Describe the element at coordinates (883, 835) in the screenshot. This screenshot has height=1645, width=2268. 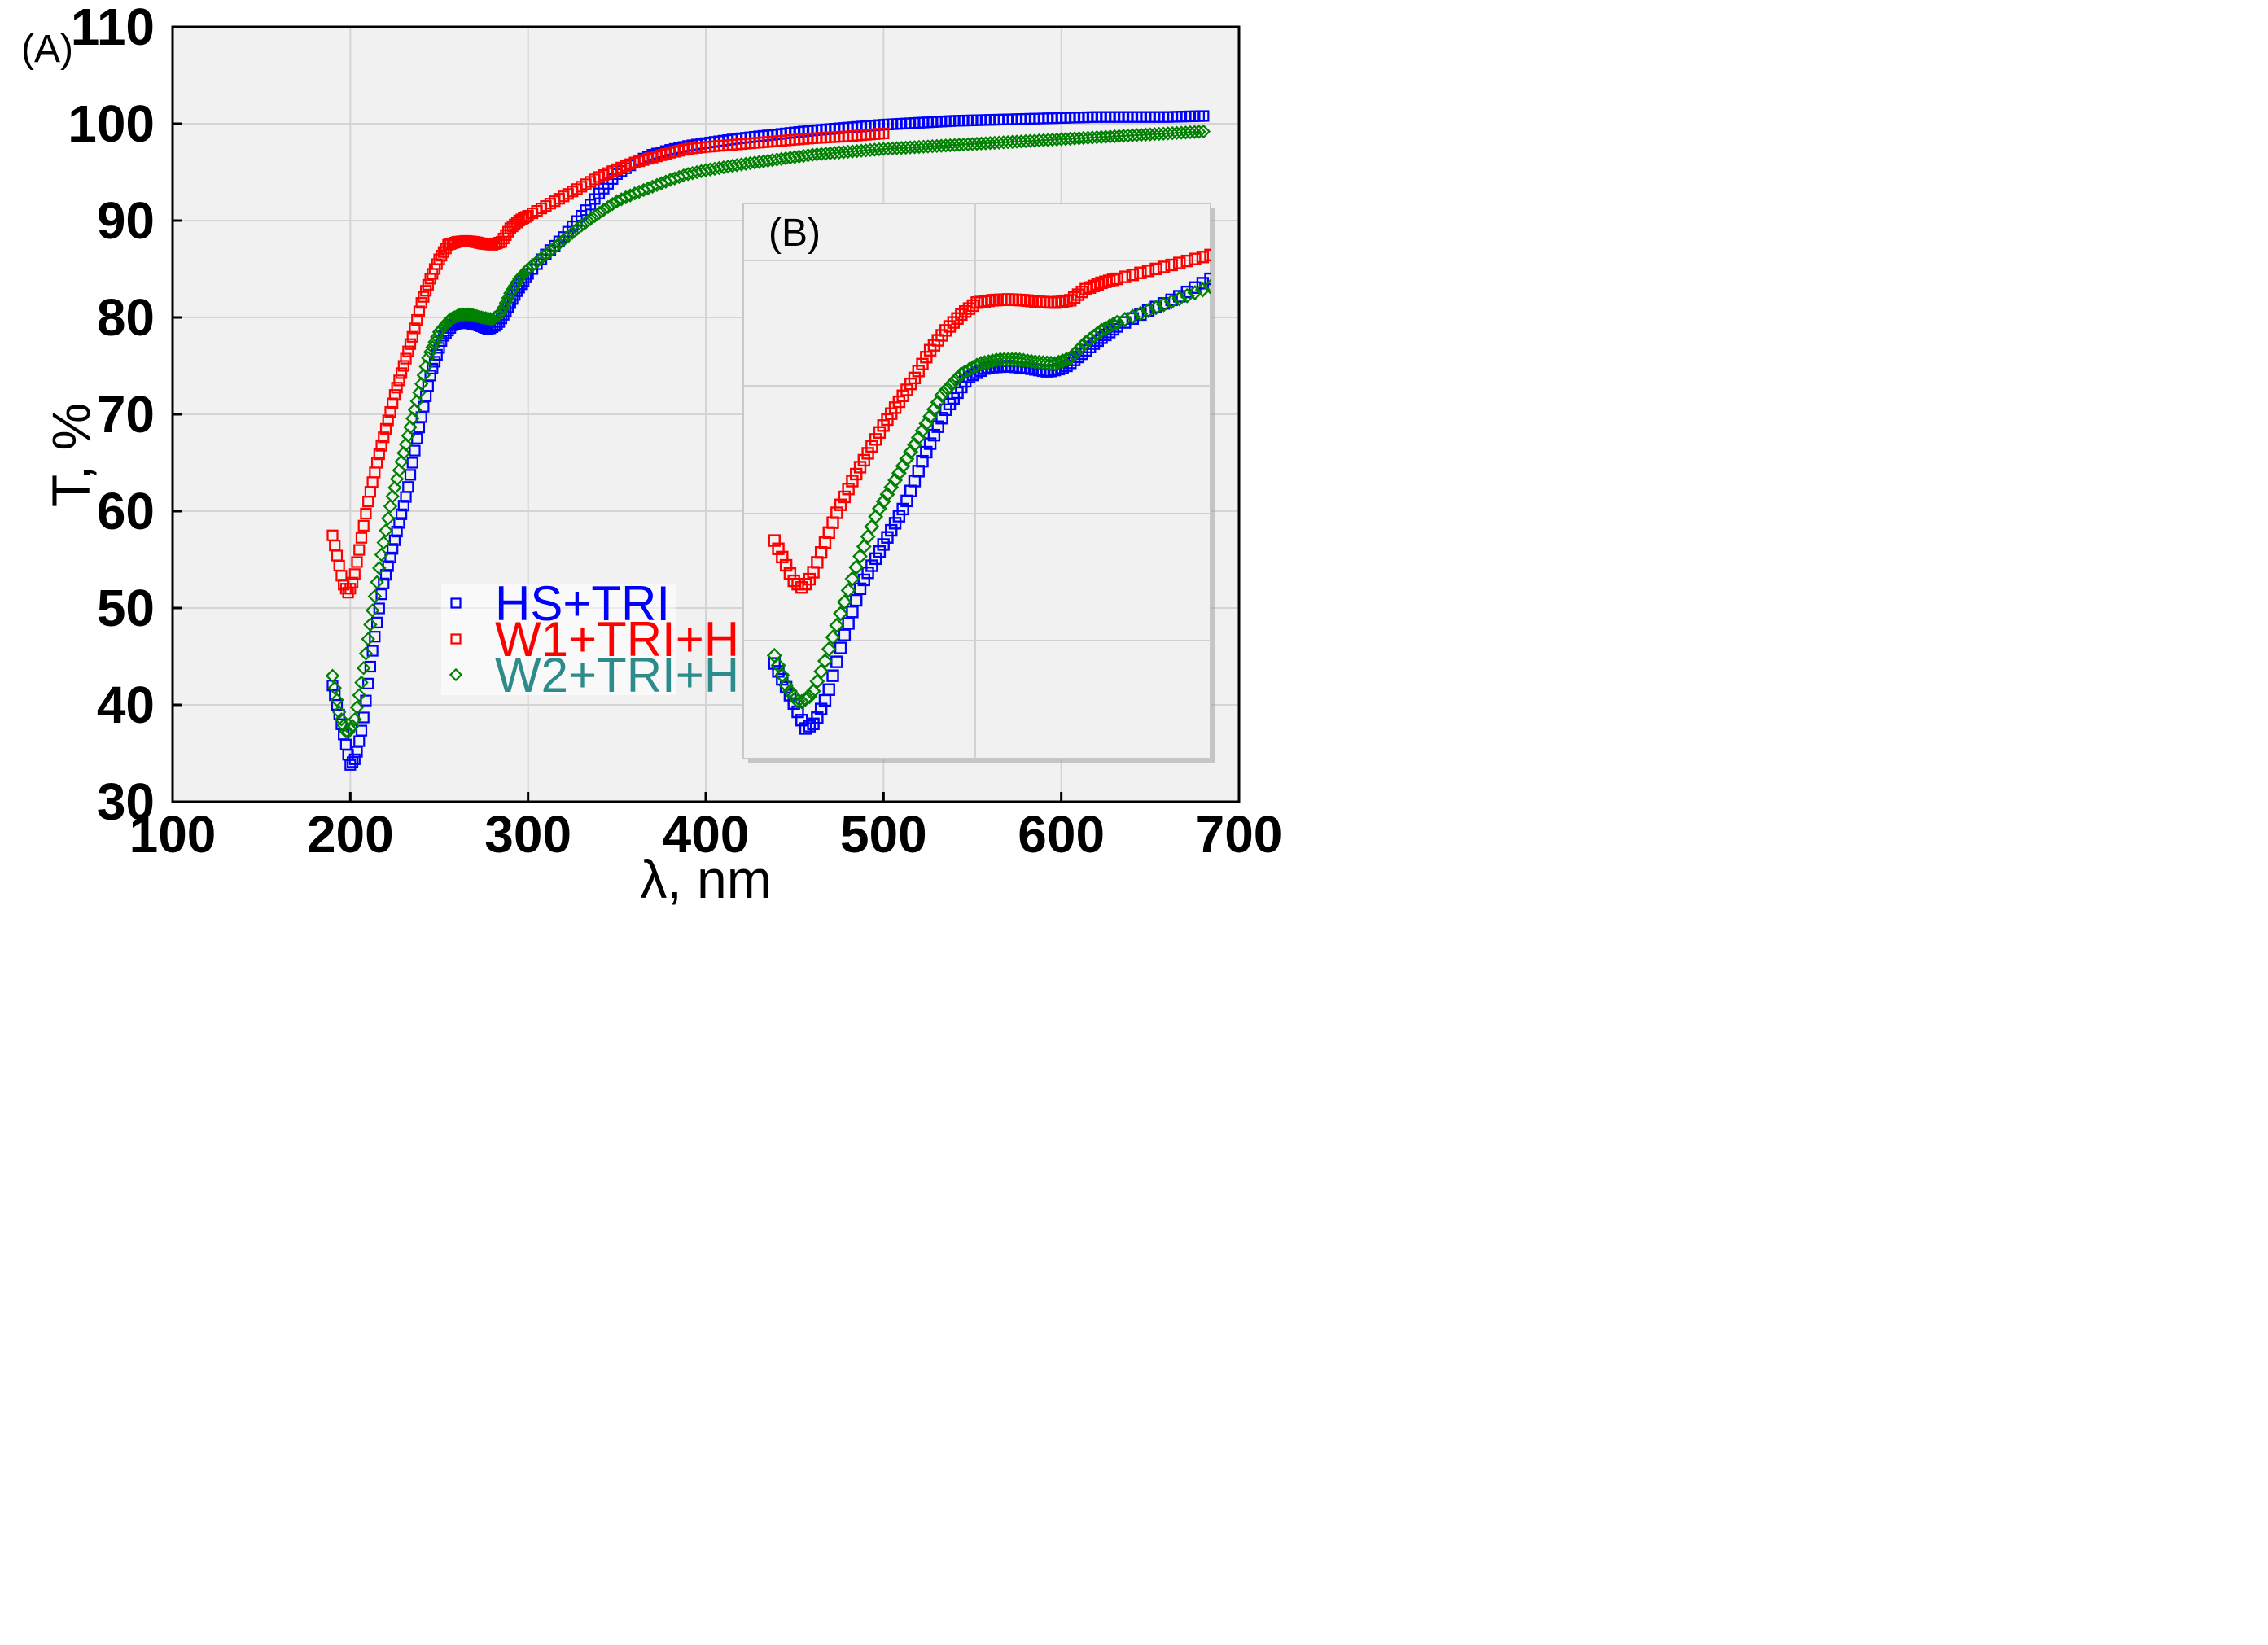
I see `x-tick-label: 500` at that location.